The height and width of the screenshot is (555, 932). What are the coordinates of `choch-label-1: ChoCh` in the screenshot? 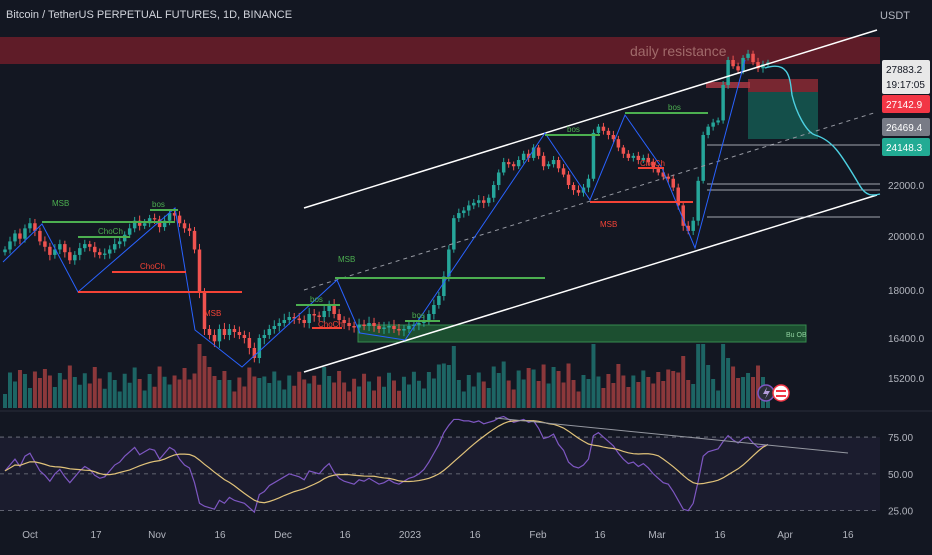 It's located at (110, 231).